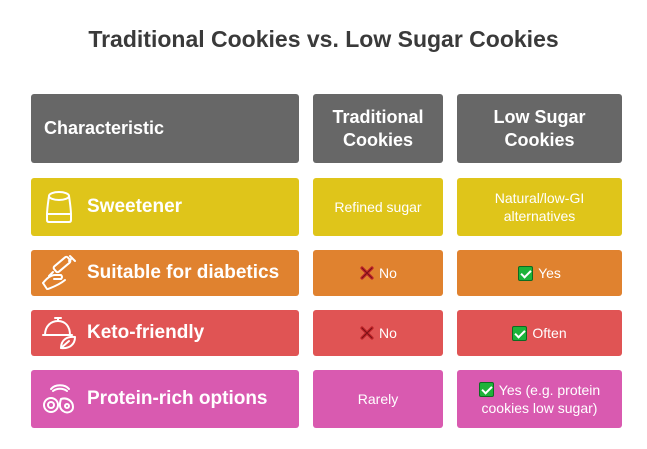  I want to click on header-low-sugar-cookies: Low Sugar Cookies, so click(539, 128).